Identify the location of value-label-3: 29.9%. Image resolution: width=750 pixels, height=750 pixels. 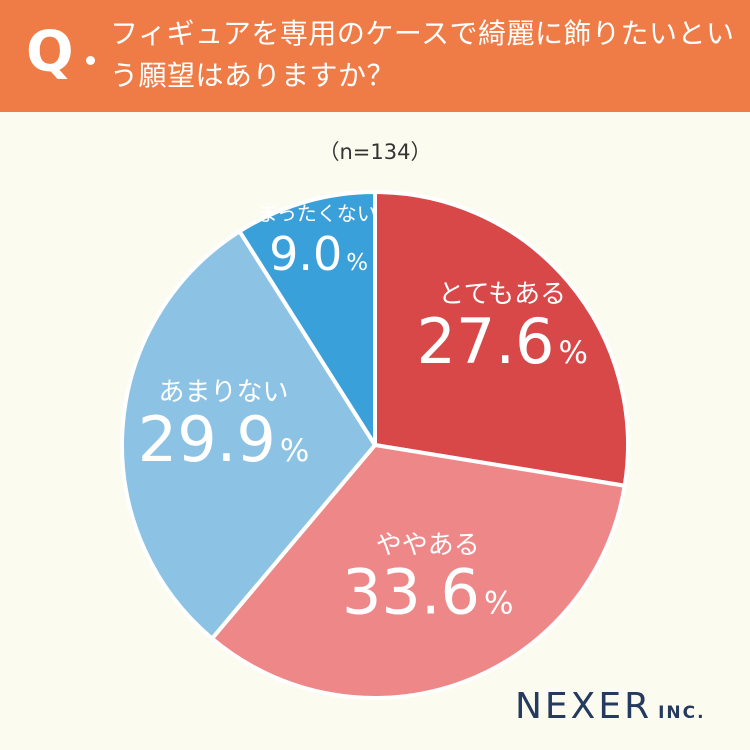
(224, 439).